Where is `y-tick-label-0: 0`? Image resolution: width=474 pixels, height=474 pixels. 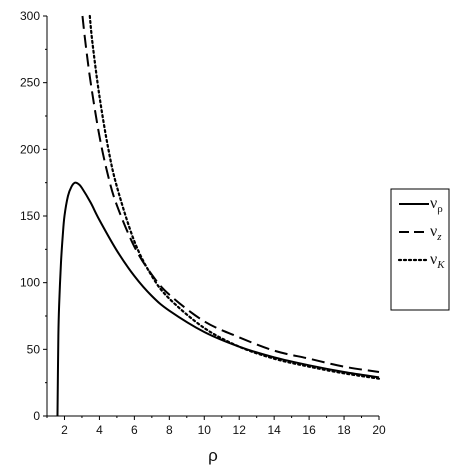 y-tick-label-0: 0 is located at coordinates (36, 416).